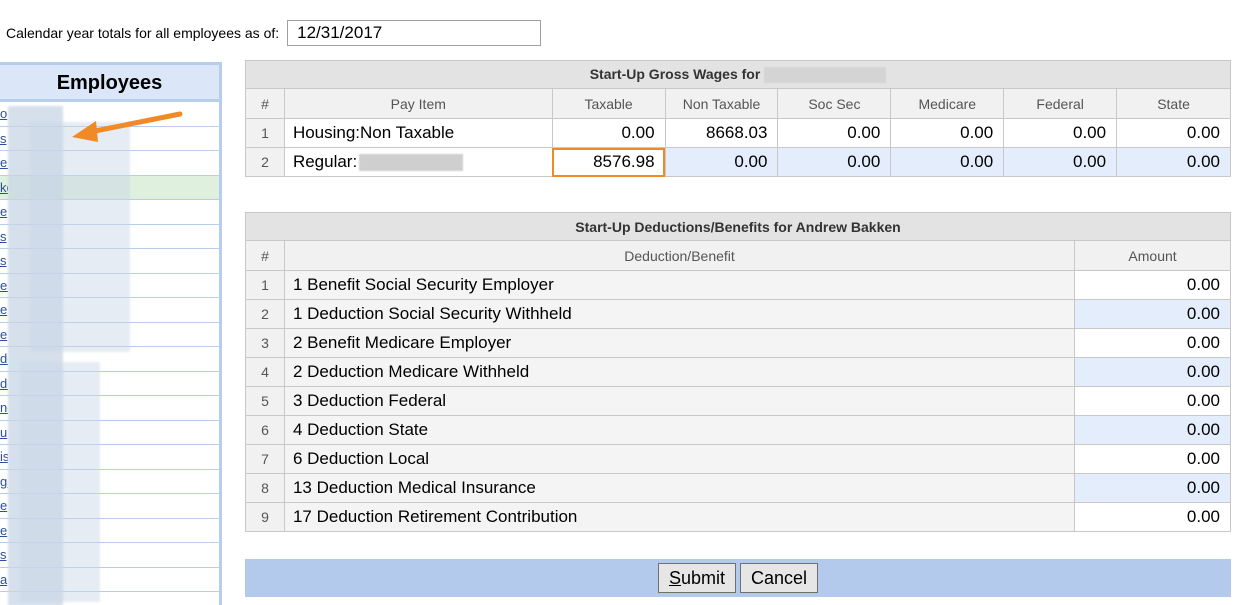 The image size is (1247, 605). What do you see at coordinates (109, 580) in the screenshot?
I see `employee-row: a` at bounding box center [109, 580].